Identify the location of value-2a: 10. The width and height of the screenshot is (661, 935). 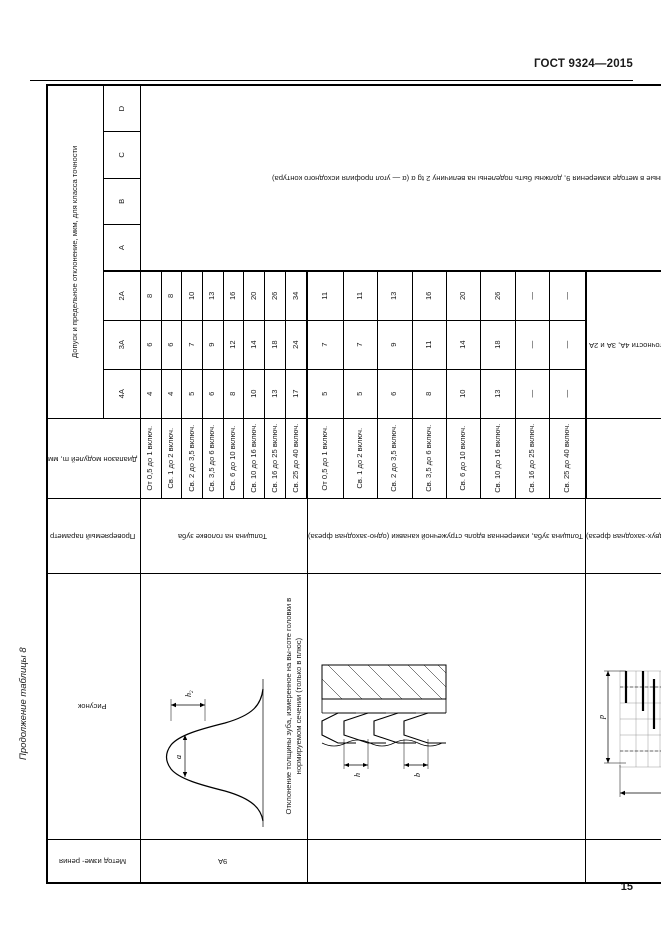
(192, 296).